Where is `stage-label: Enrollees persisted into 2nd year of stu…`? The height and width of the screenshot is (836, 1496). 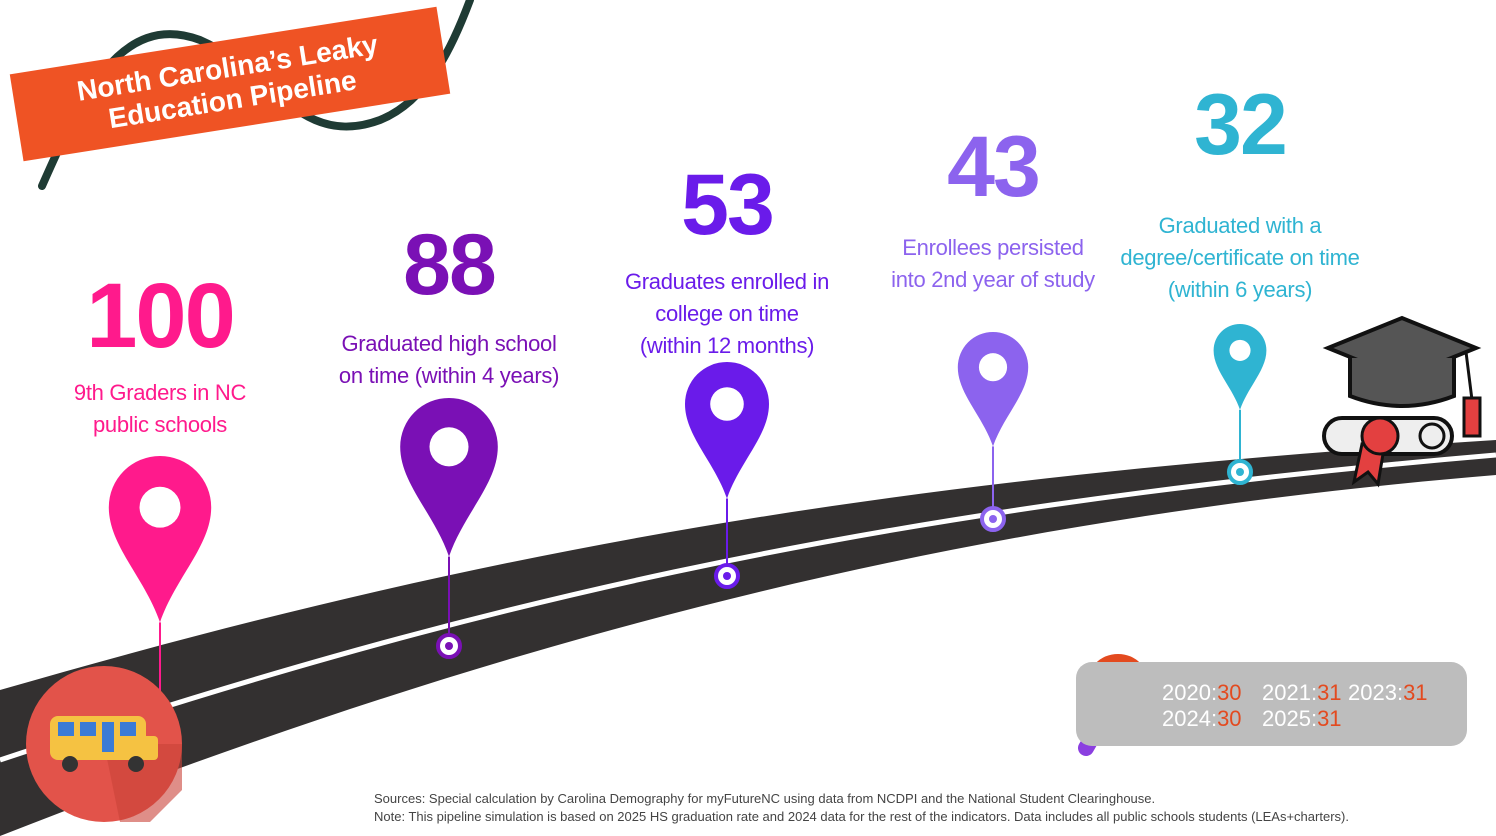
stage-label: Enrollees persisted into 2nd year of stu… is located at coordinates (993, 263).